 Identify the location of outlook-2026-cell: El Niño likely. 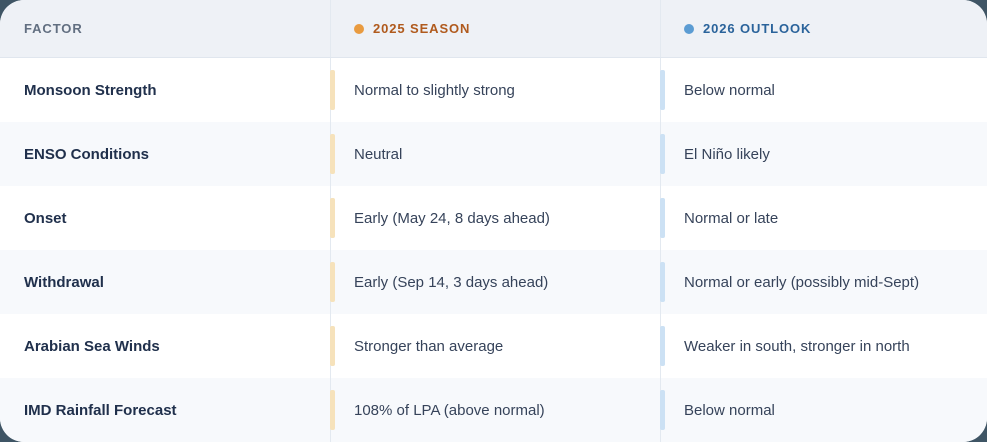
(823, 154).